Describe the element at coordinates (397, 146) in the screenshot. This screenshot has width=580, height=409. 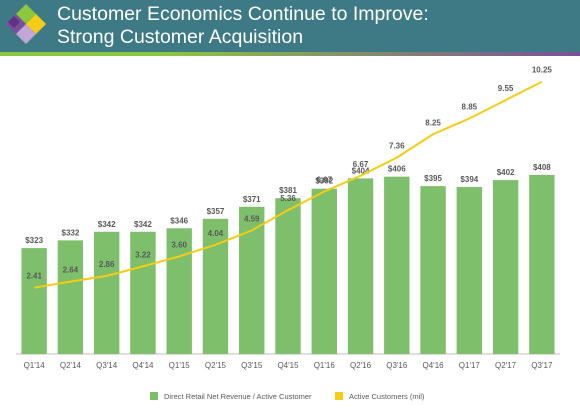
I see `line-value-label: 7.36` at that location.